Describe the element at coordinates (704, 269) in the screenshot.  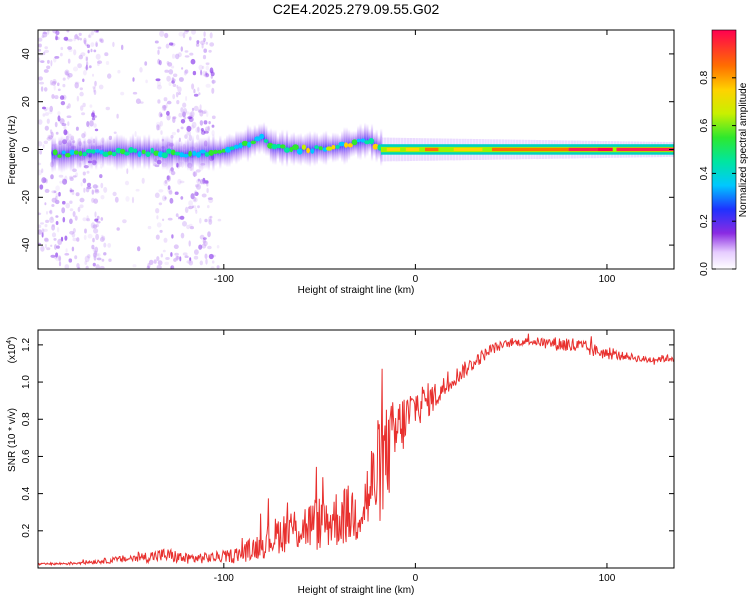
I see `colorbar-tick-label: 0.0` at that location.